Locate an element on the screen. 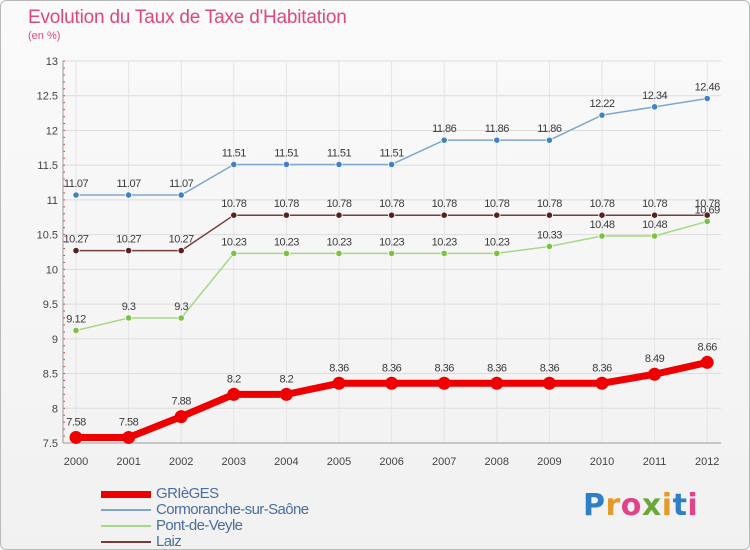  x-tick-label: 2004 is located at coordinates (286, 462).